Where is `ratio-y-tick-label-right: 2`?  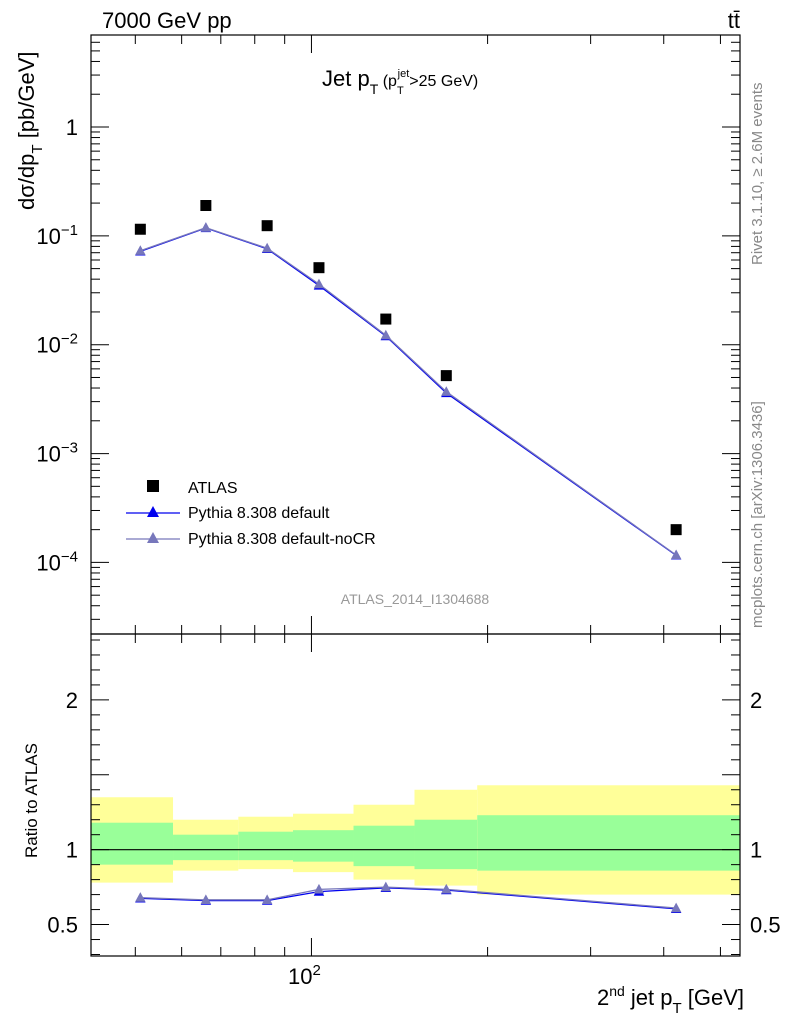
ratio-y-tick-label-right: 2 is located at coordinates (756, 700).